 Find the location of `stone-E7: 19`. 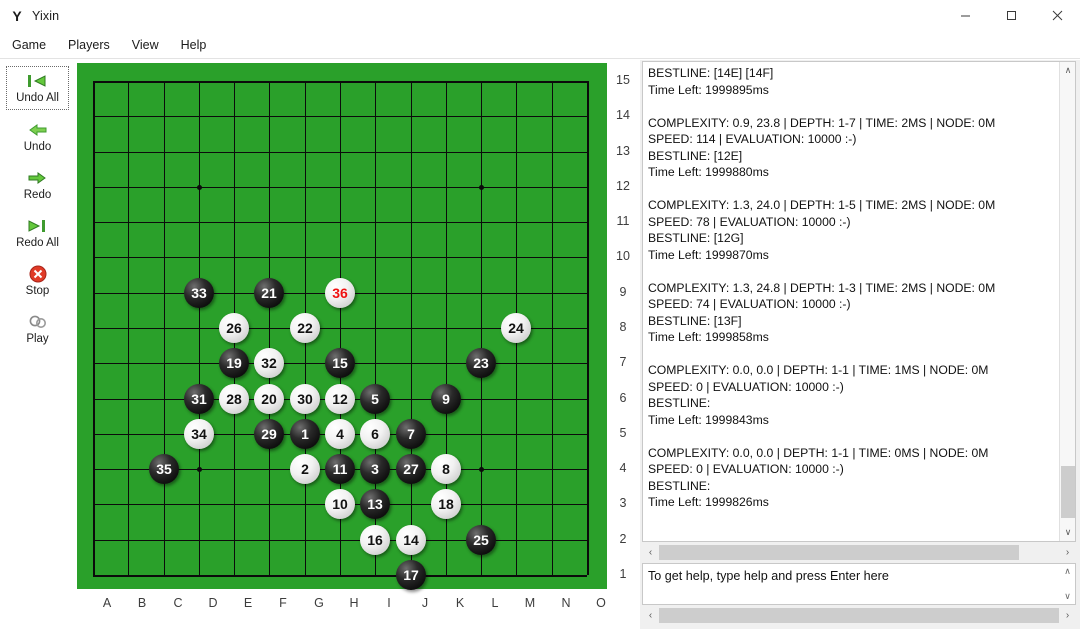

stone-E7: 19 is located at coordinates (234, 363).